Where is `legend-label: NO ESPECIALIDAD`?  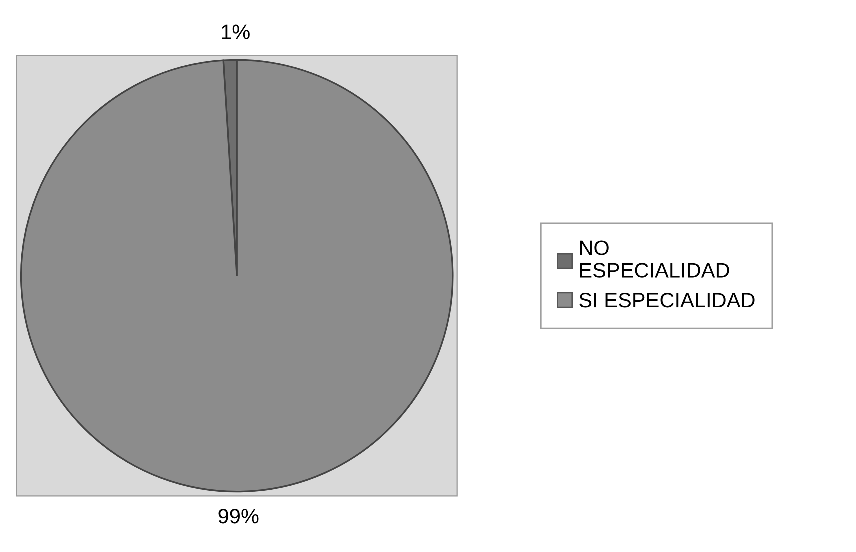
legend-label: NO ESPECIALIDAD is located at coordinates (655, 259).